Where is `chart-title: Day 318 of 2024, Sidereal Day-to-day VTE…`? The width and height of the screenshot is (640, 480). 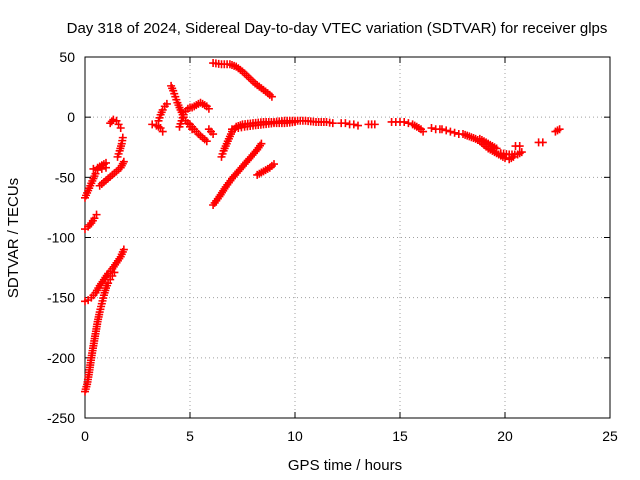
chart-title: Day 318 of 2024, Sidereal Day-to-day VTE… is located at coordinates (337, 28).